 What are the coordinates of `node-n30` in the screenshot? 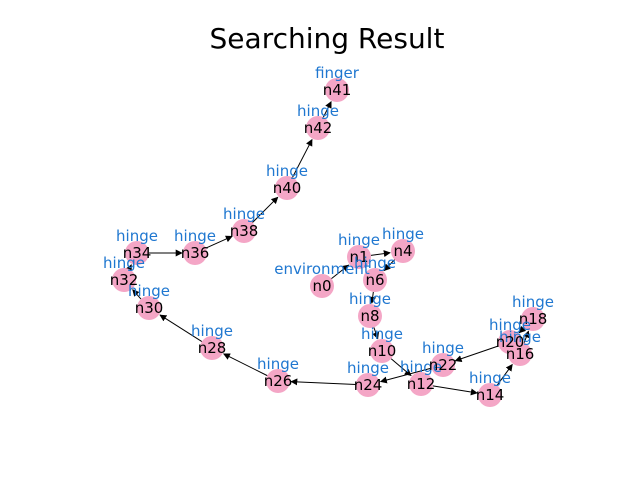 It's located at (149, 308).